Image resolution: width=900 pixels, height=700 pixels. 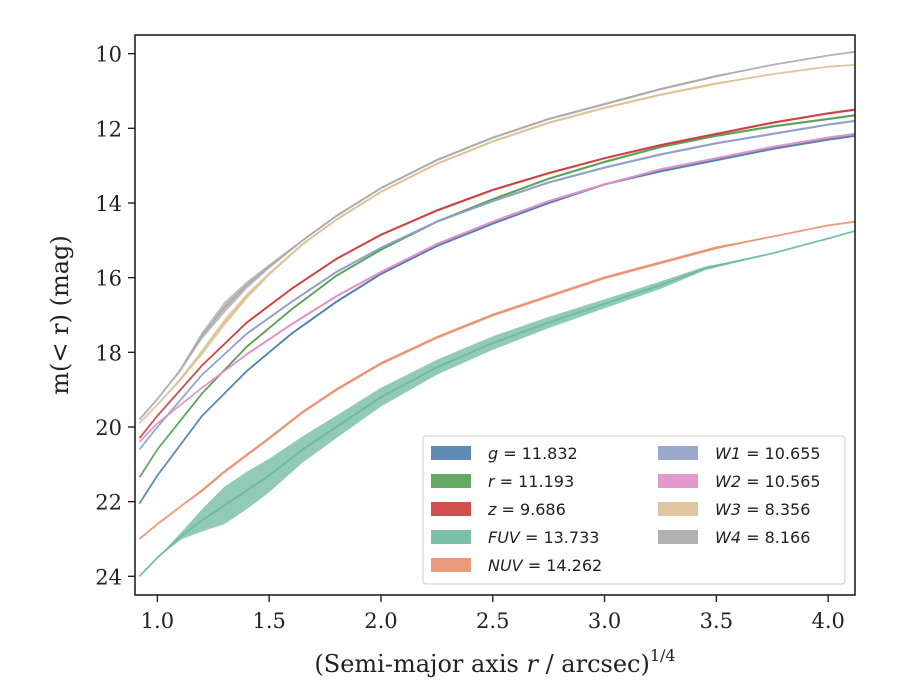 What do you see at coordinates (60, 314) in the screenshot?
I see `y-axis-title: m(< r) (mag)` at bounding box center [60, 314].